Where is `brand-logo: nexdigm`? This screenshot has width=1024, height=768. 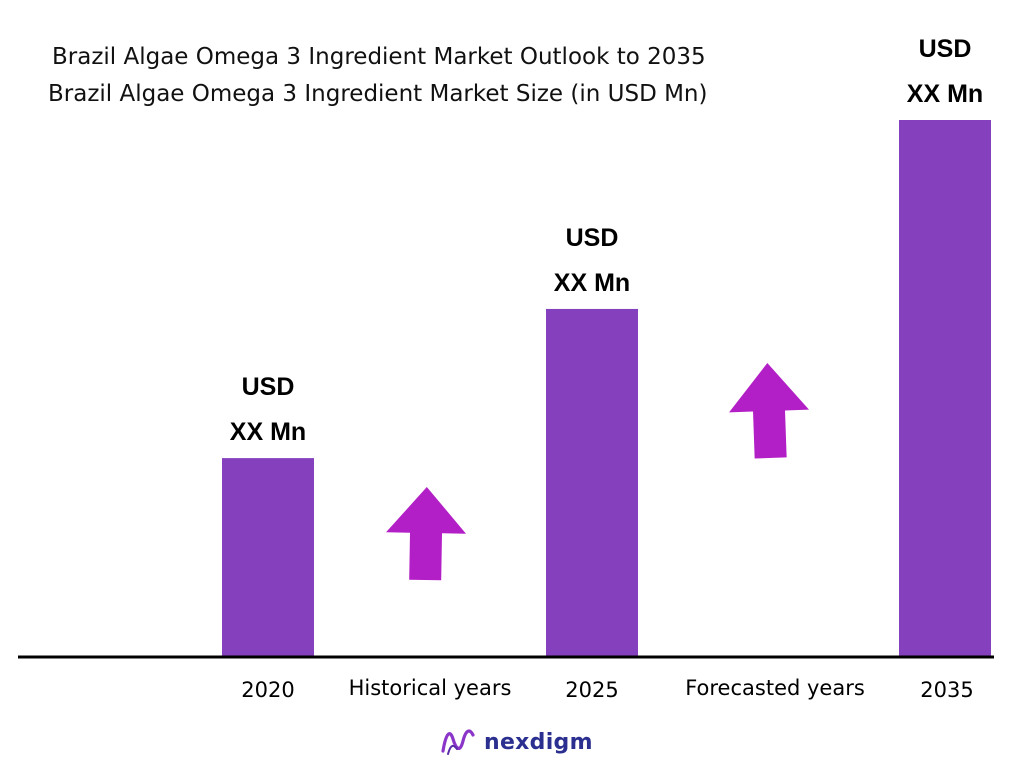 brand-logo: nexdigm is located at coordinates (516, 742).